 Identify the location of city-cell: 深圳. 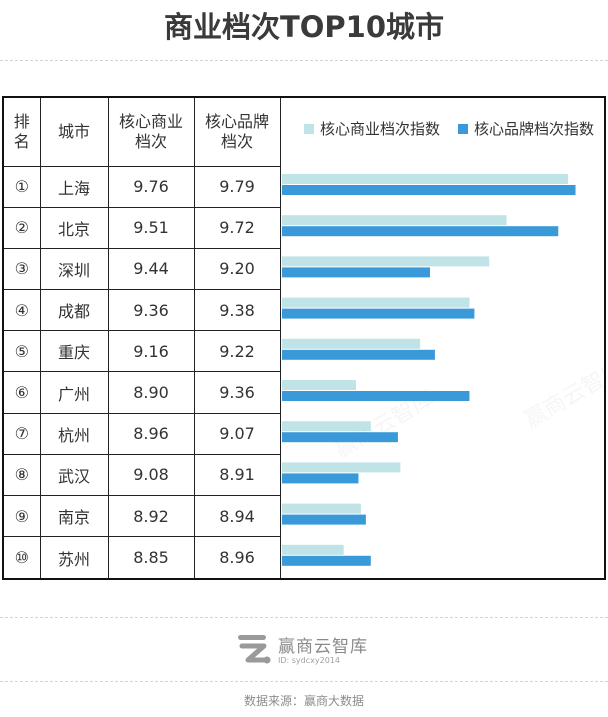
(74, 269).